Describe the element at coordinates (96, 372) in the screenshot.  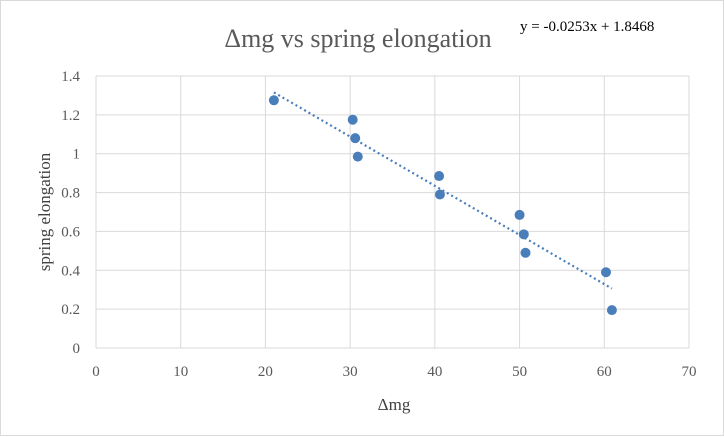
I see `x-tick-label: 0` at that location.